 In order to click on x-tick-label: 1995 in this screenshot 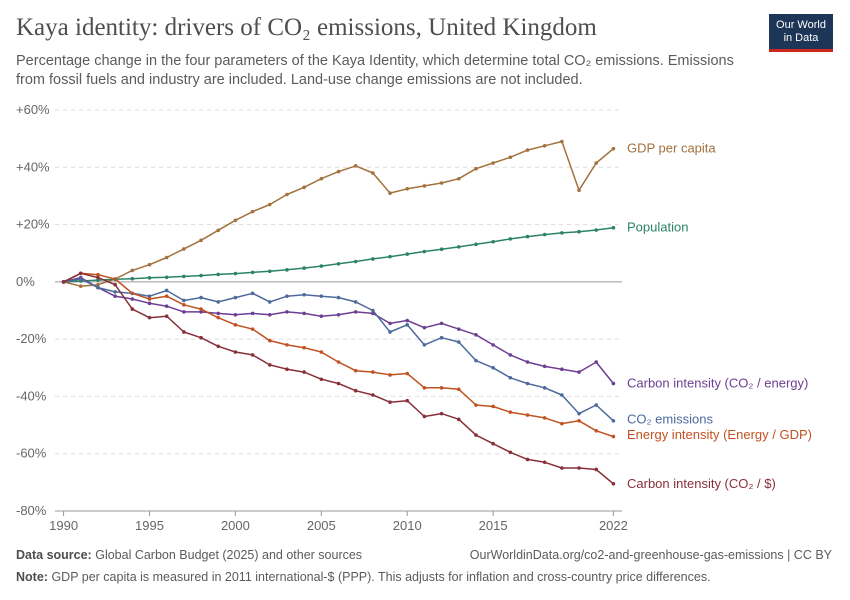, I will do `click(149, 524)`.